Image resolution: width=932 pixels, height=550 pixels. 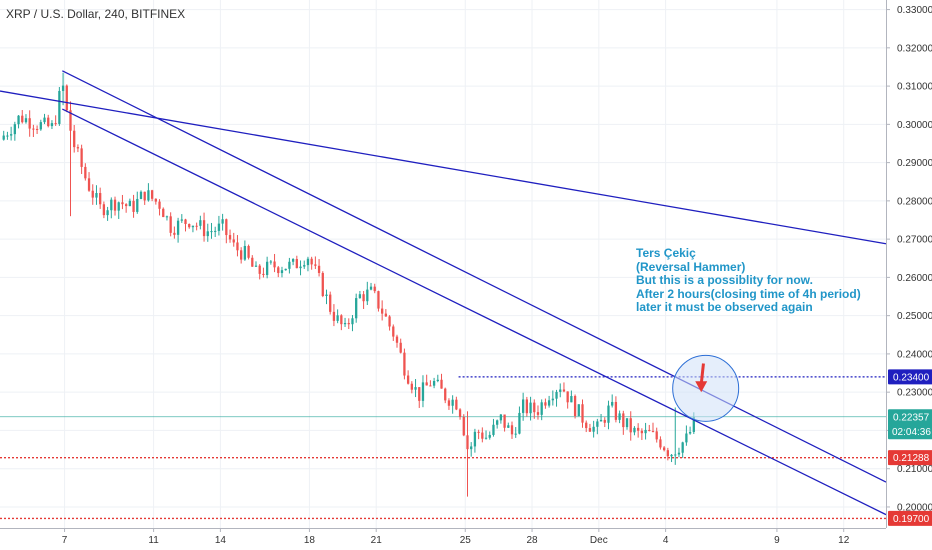 What do you see at coordinates (666, 540) in the screenshot?
I see `time-tick-label: 4` at bounding box center [666, 540].